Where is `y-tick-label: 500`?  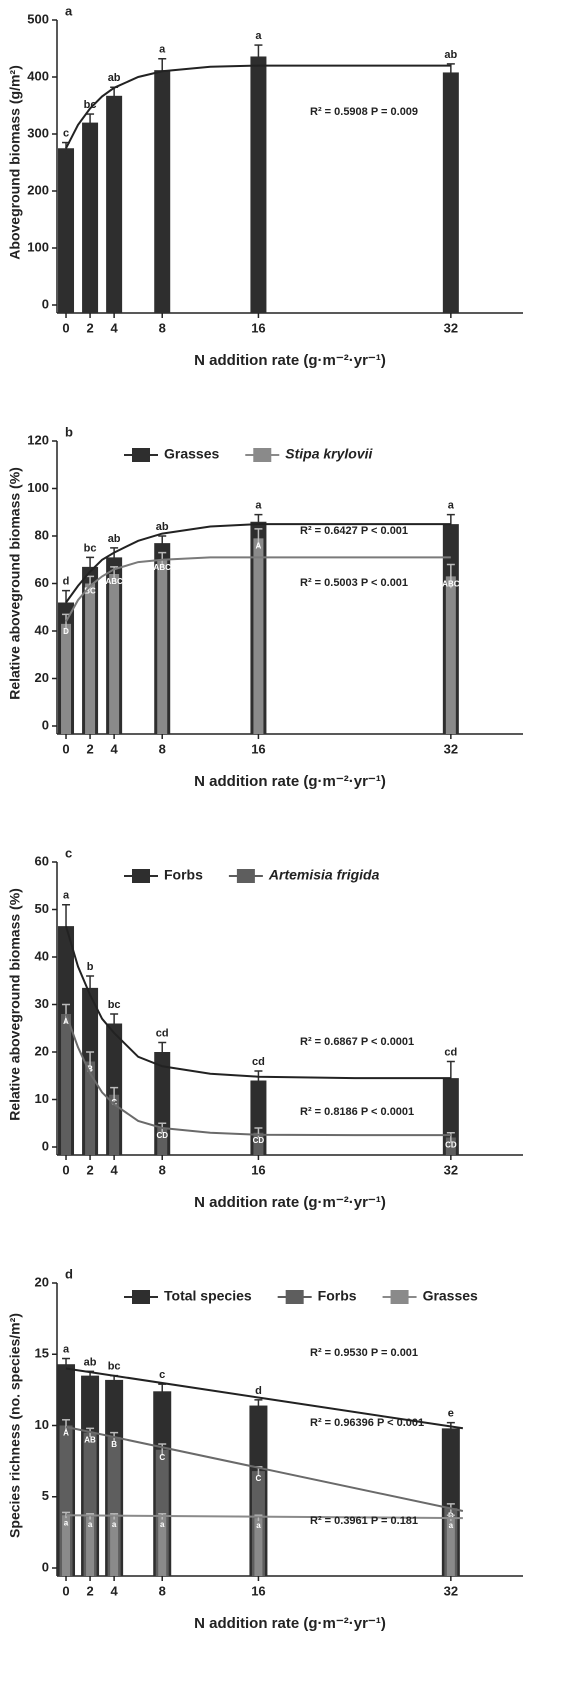 y-tick-label: 500 is located at coordinates (38, 18).